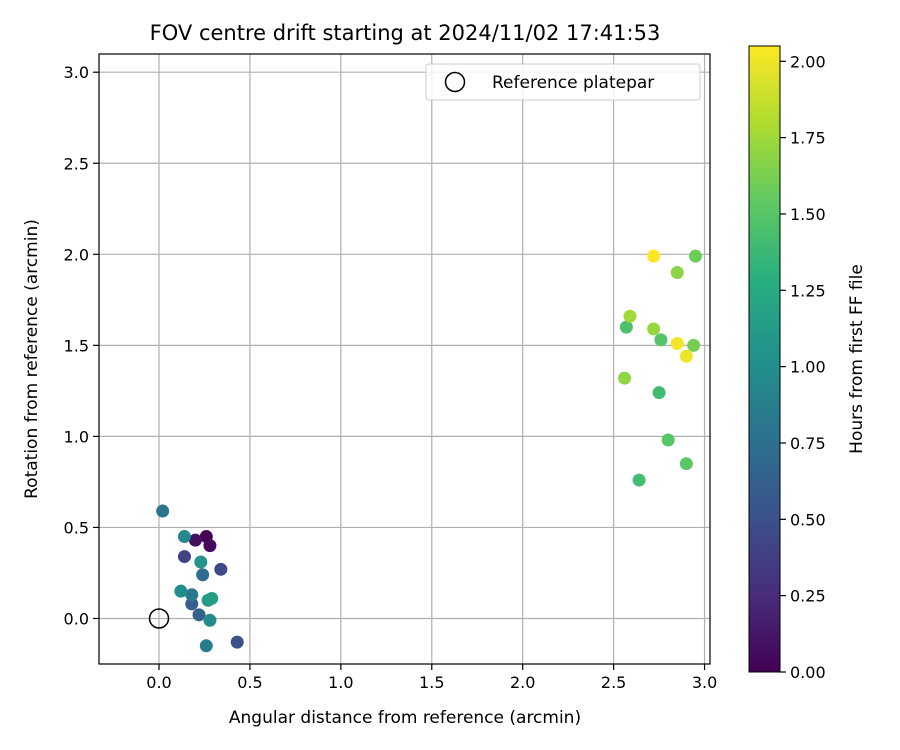  I want to click on y-tick-label: 3.0, so click(76, 72).